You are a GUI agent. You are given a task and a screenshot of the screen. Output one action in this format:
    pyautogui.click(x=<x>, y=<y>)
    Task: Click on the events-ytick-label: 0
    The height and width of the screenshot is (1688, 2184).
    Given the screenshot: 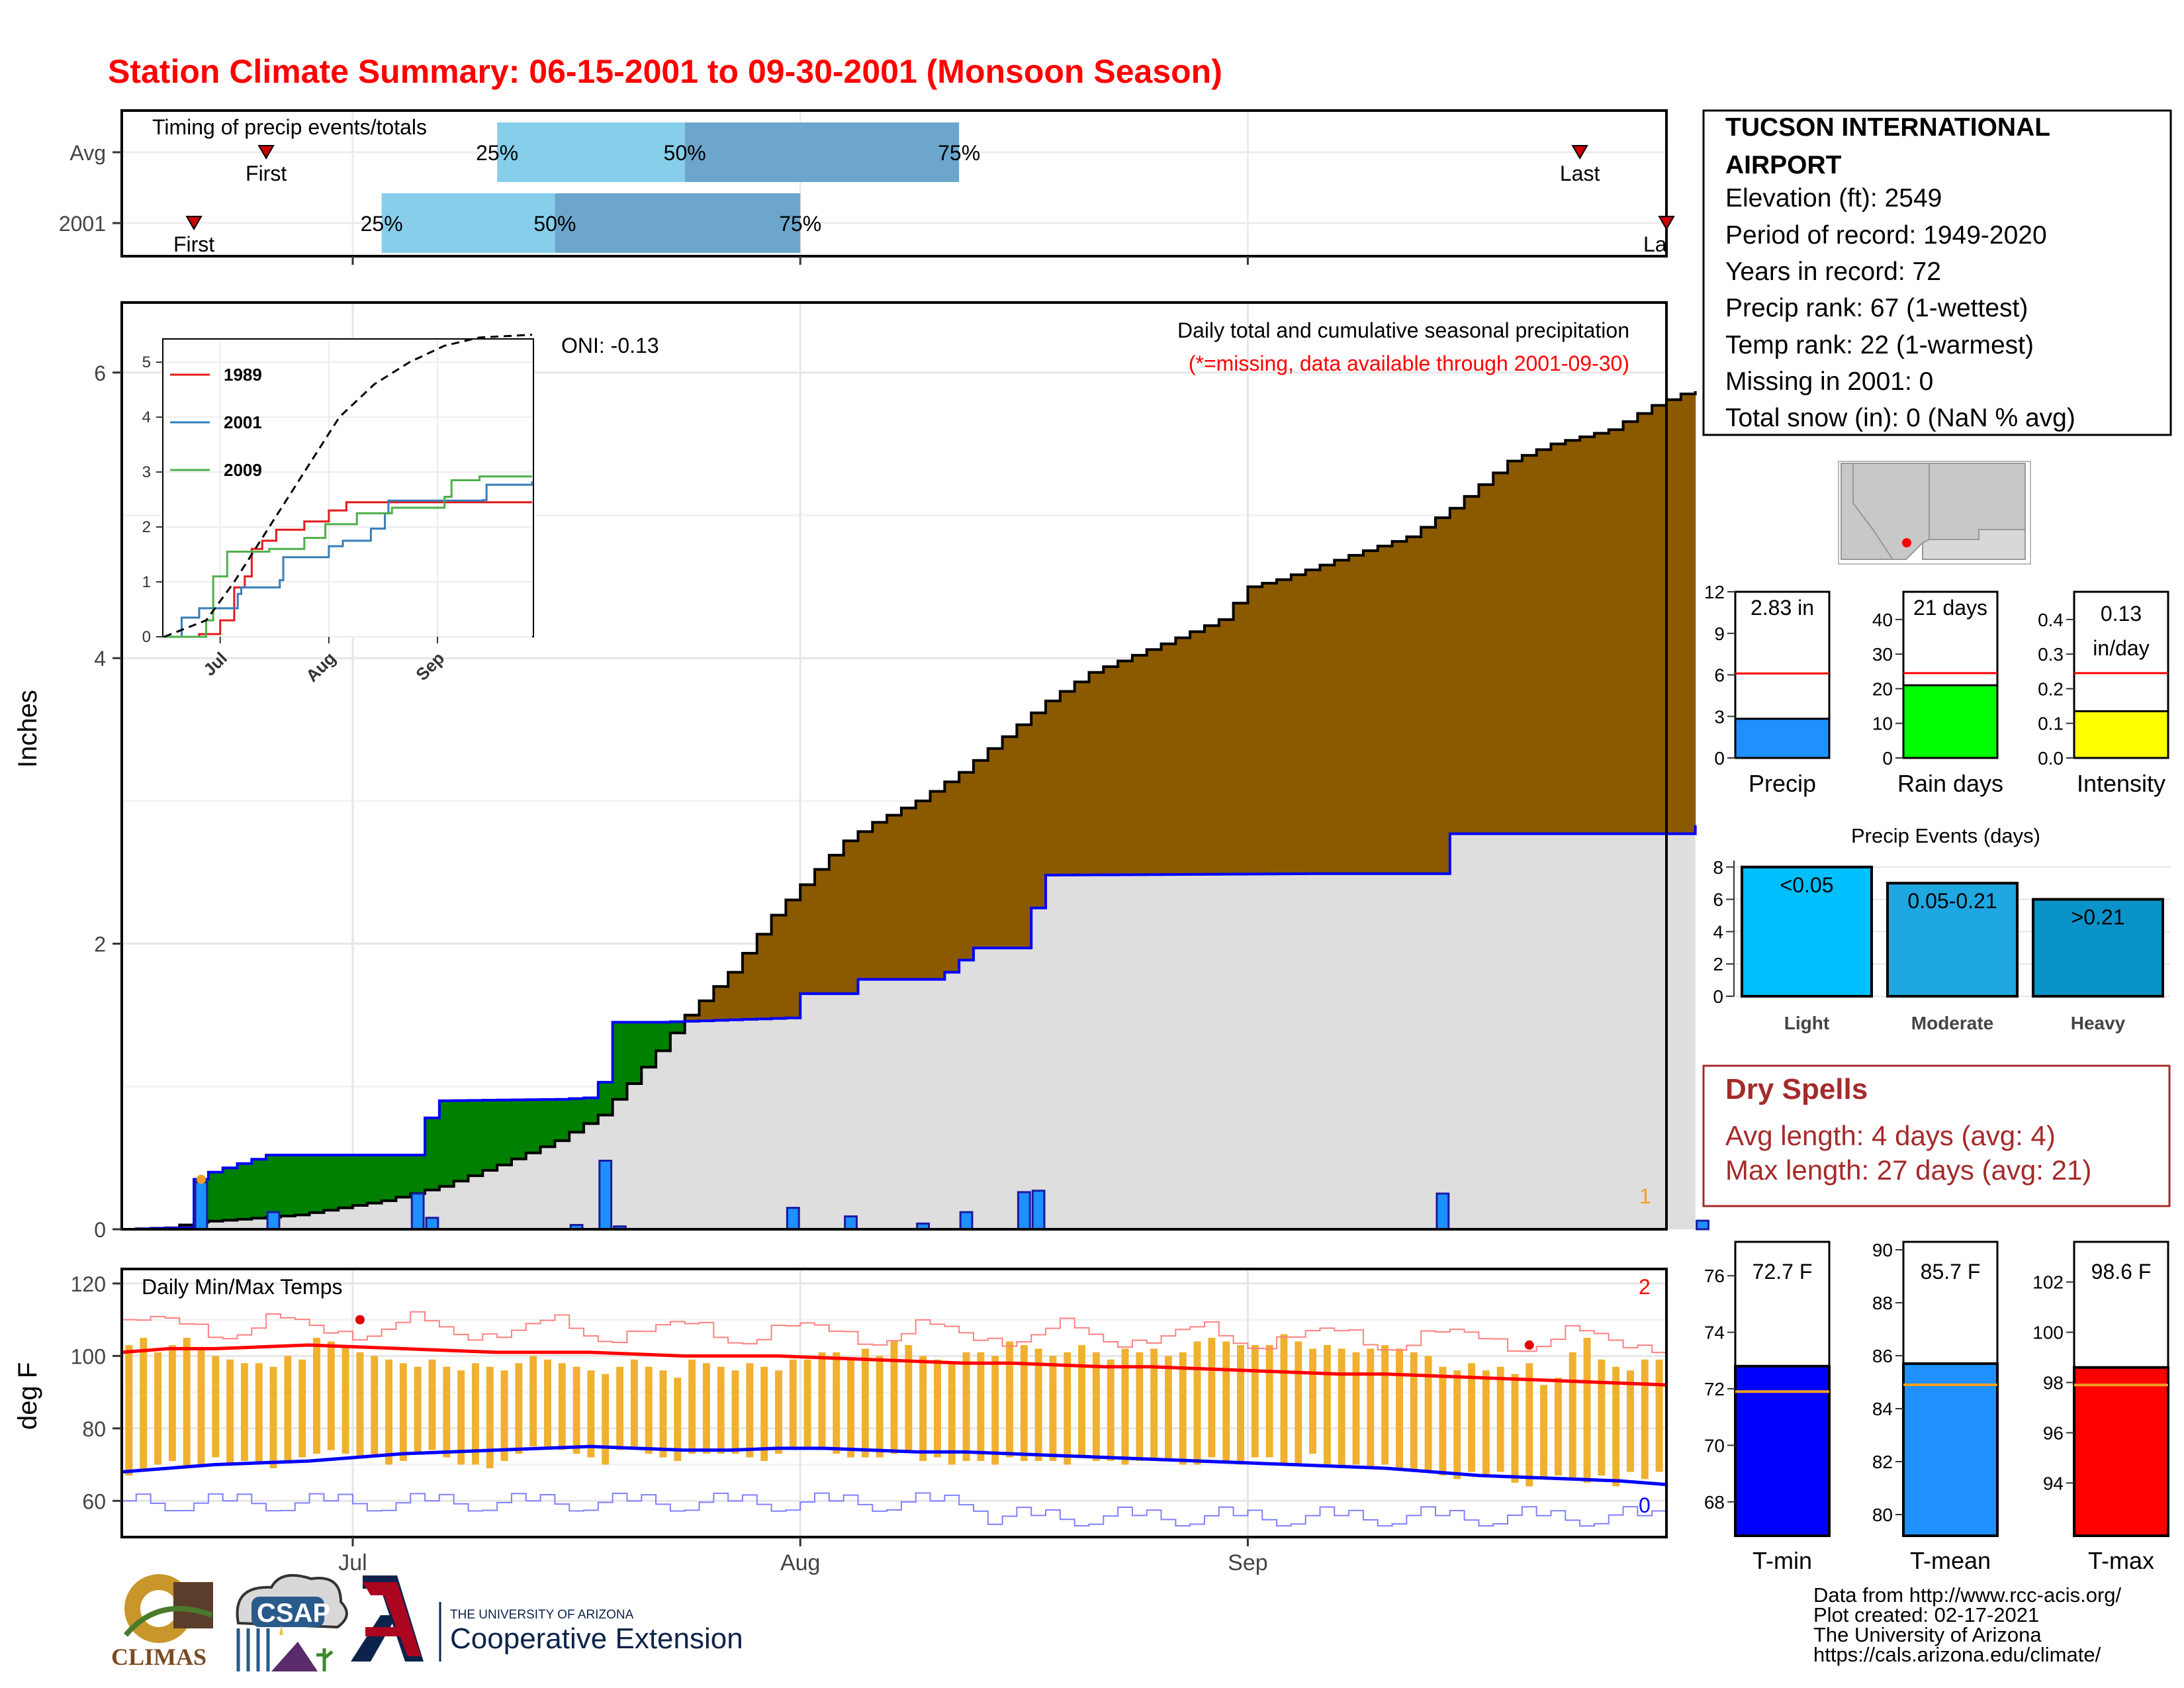 What is the action you would take?
    pyautogui.click(x=1718, y=996)
    